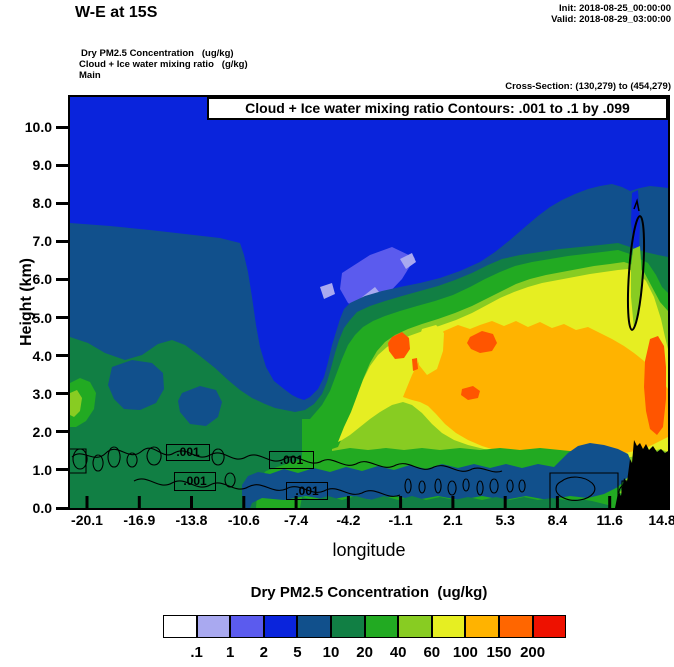 The height and width of the screenshot is (667, 674). Describe the element at coordinates (42, 393) in the screenshot. I see `y-tick-label: 3.0` at that location.